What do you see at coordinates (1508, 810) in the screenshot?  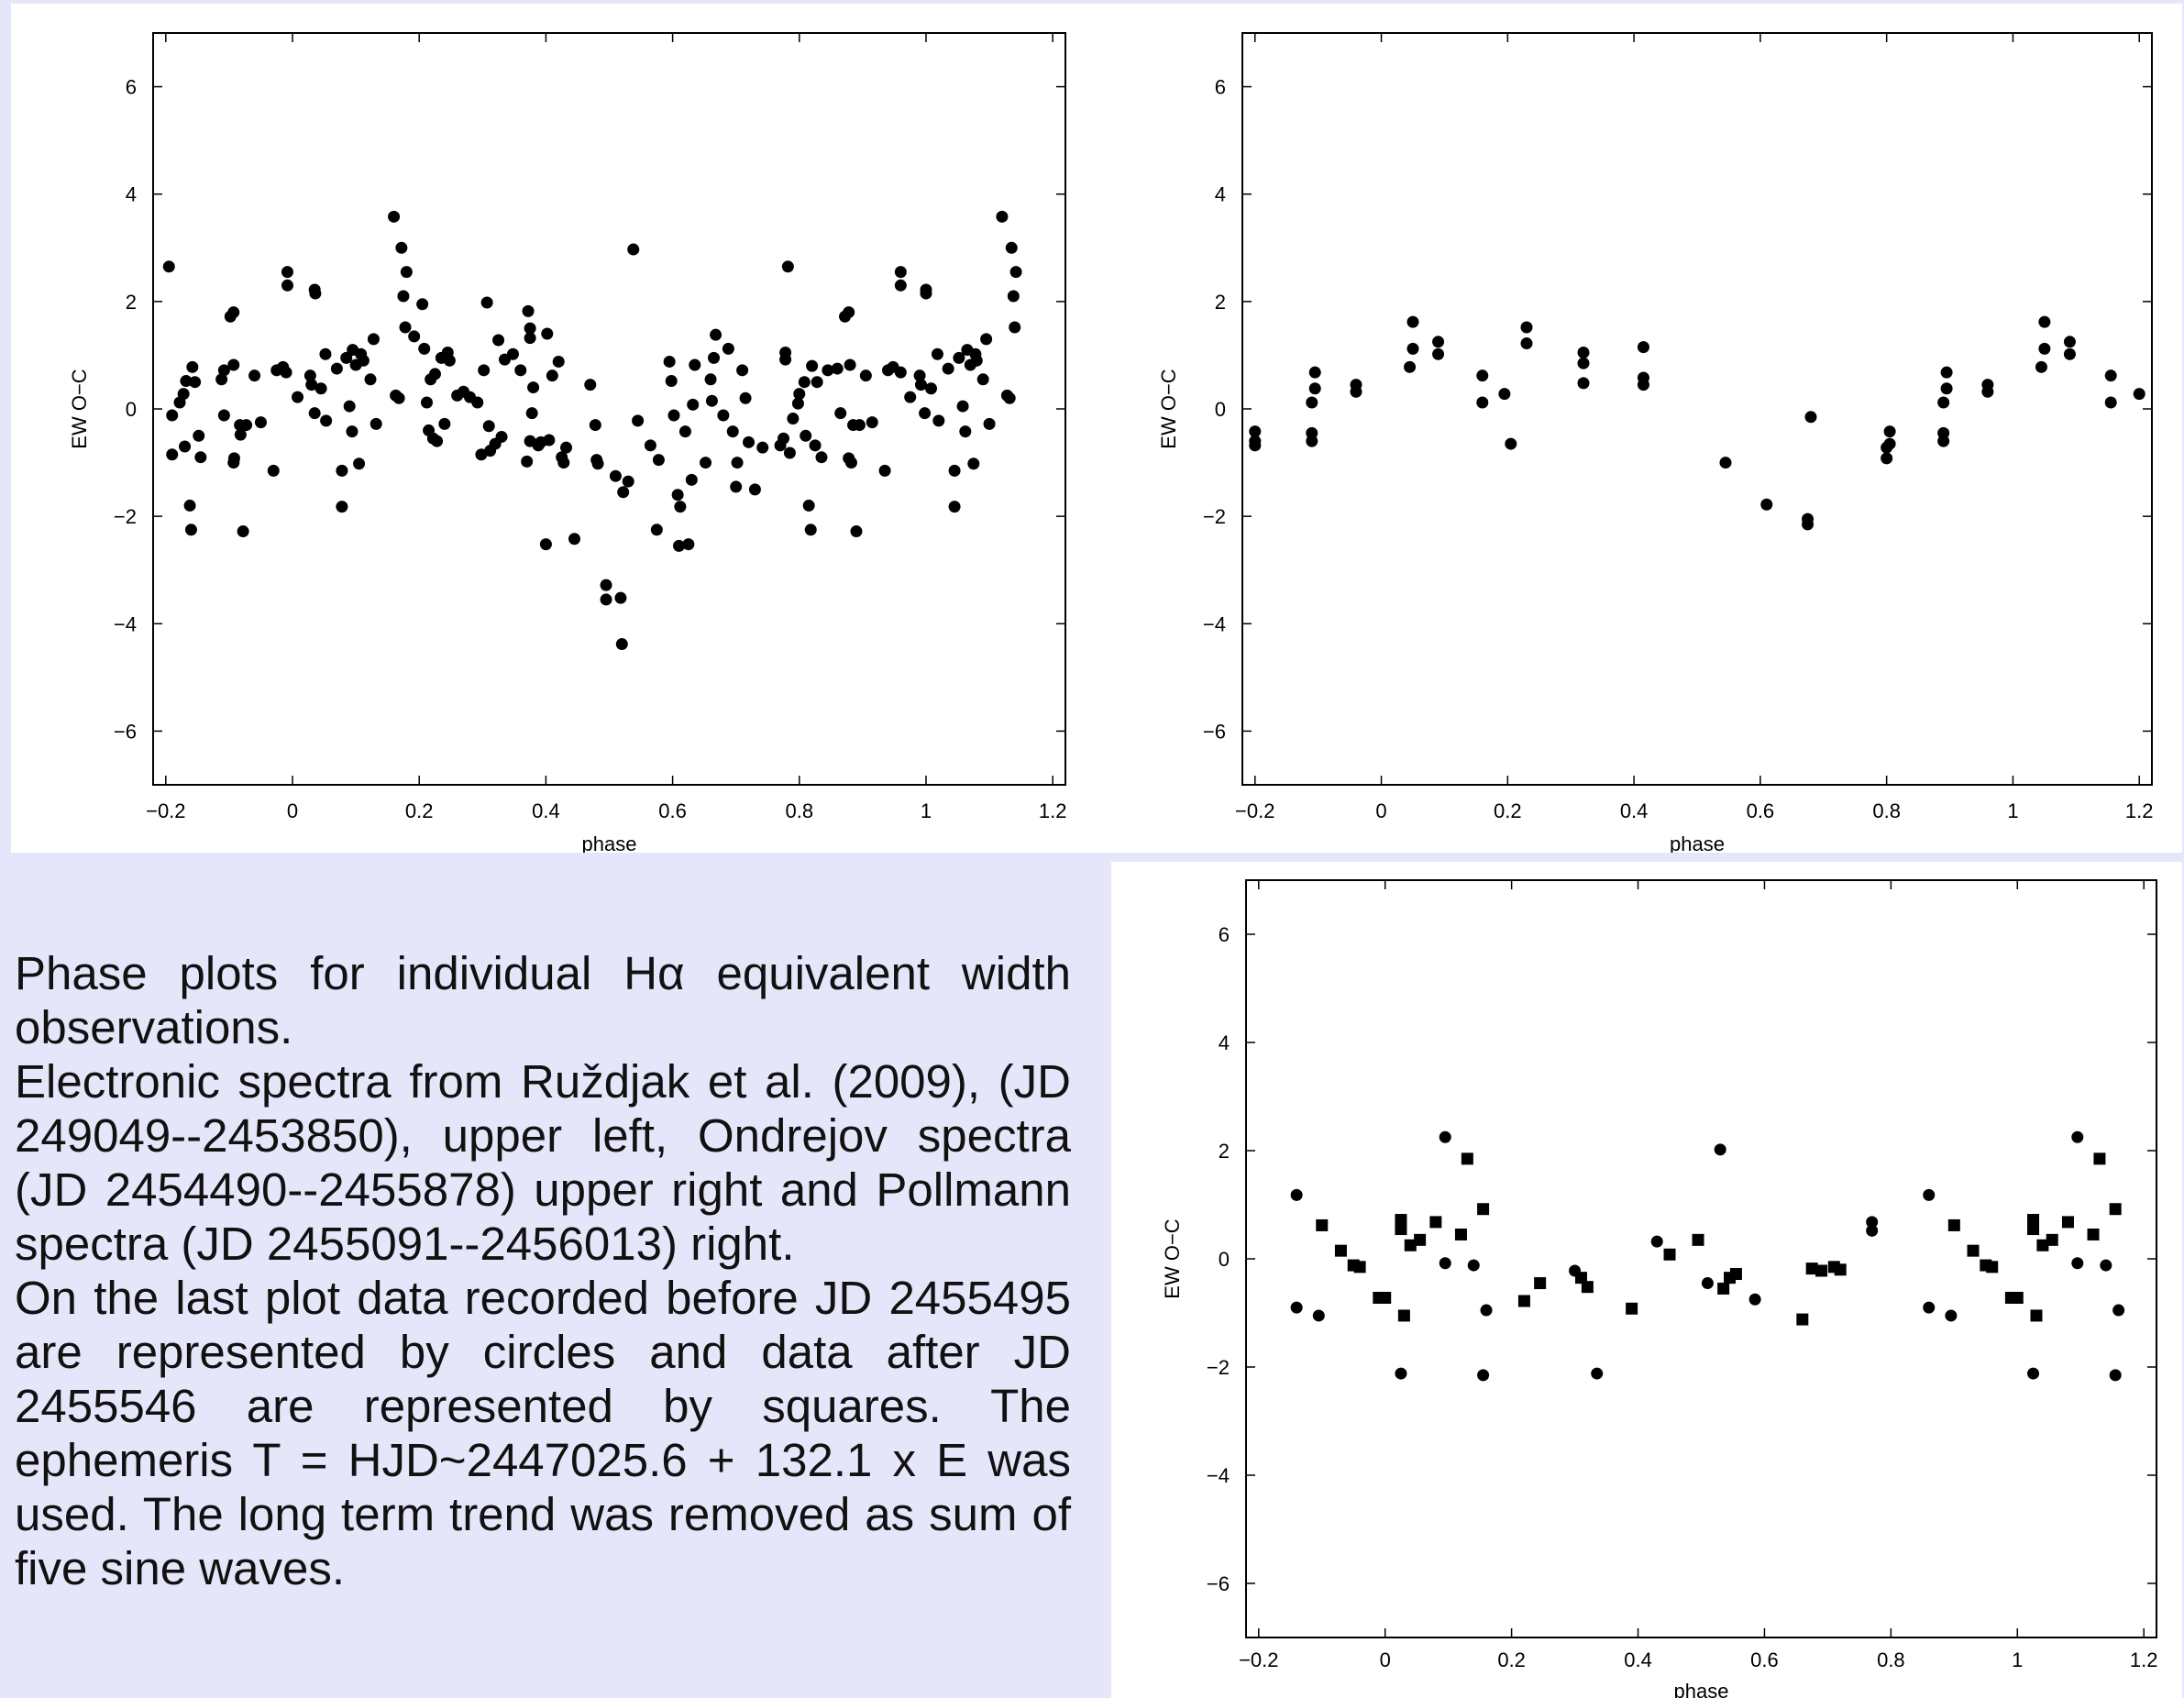 I see `x-tick-label: 0.2` at bounding box center [1508, 810].